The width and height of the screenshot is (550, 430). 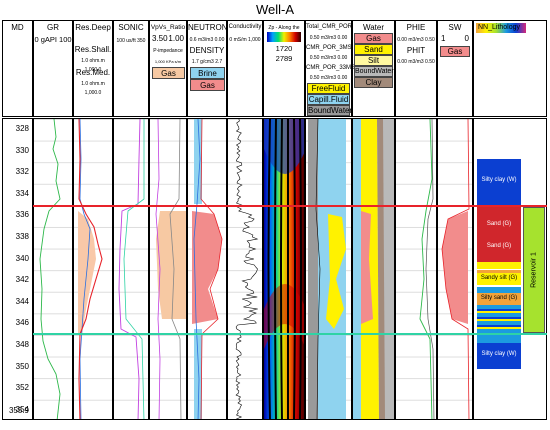 I want to click on sw-gas-swatch: Gas, so click(x=455, y=51).